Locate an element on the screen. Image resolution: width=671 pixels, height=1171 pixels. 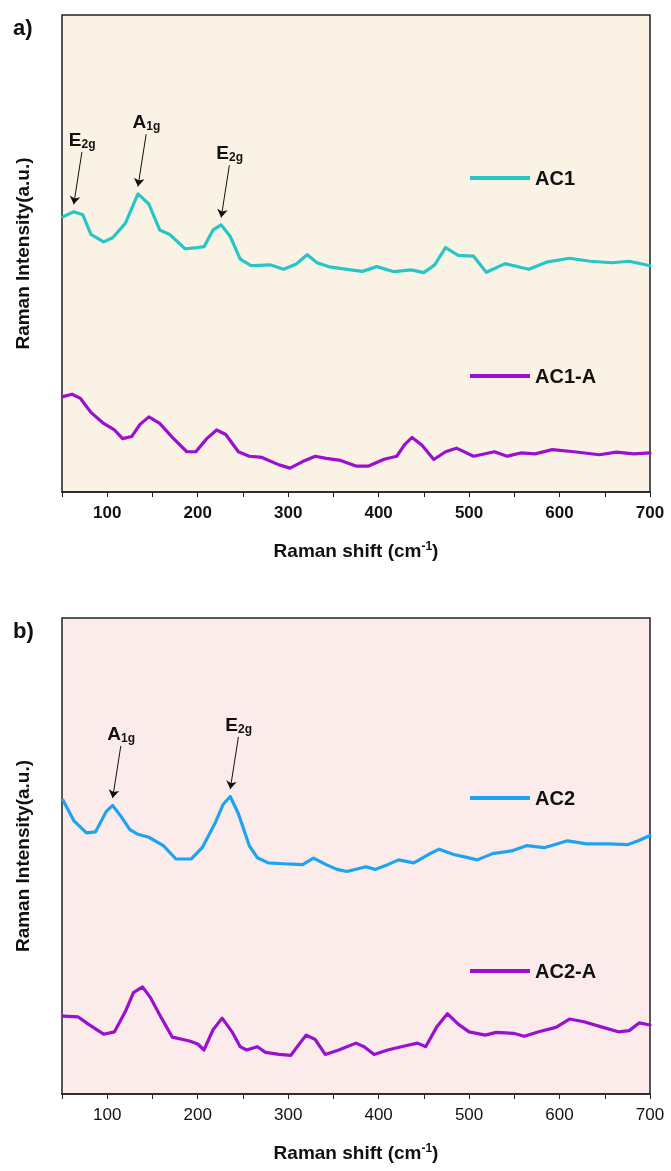
chart-title: a) is located at coordinates (23, 27).